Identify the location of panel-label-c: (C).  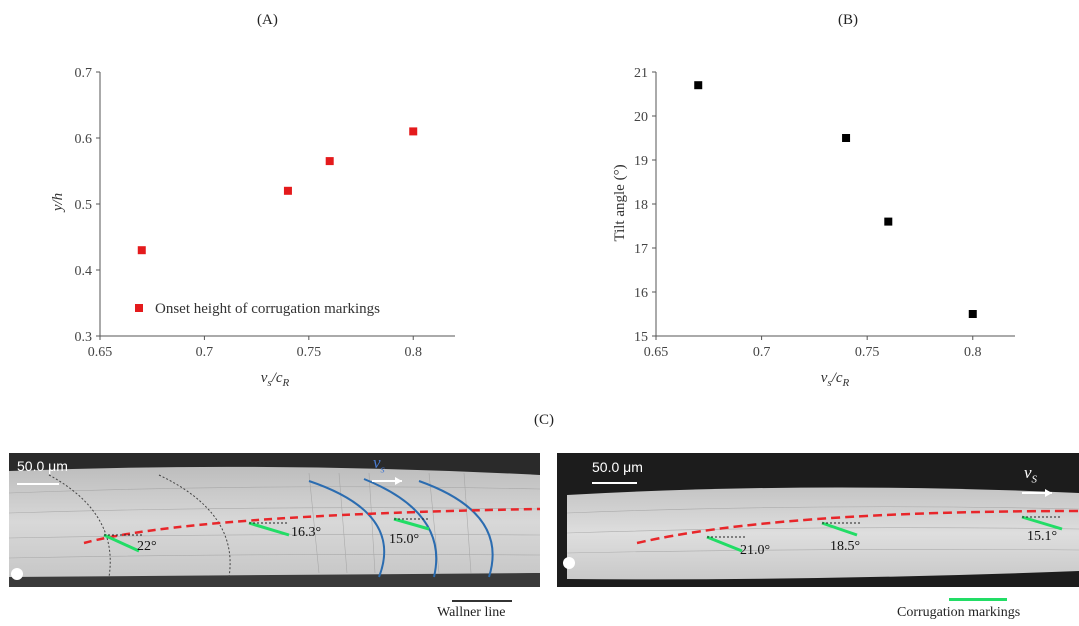
(544, 420).